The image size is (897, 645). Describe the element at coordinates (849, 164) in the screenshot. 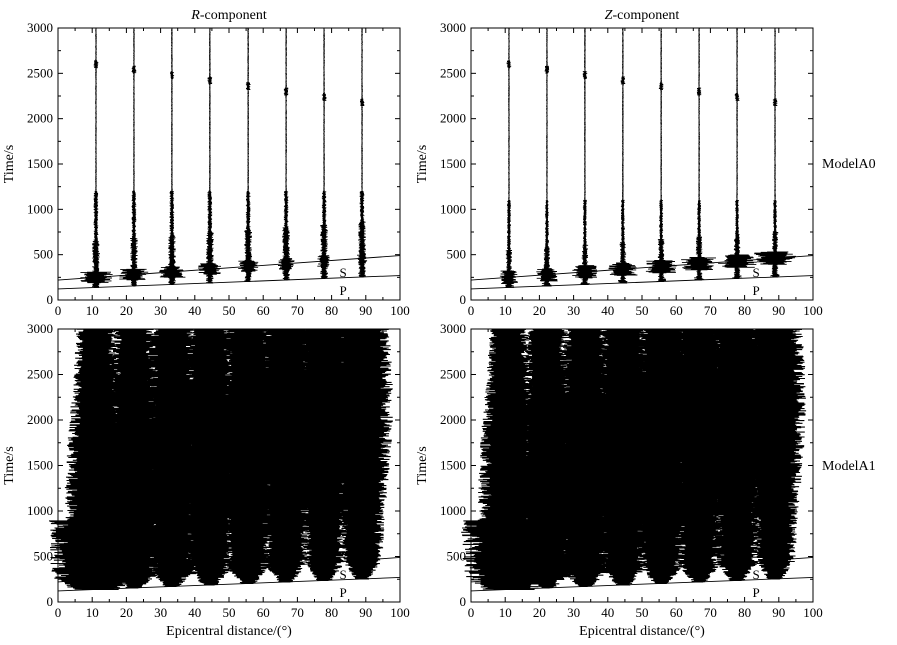

I see `row-label-model-a0: ModelA0` at that location.